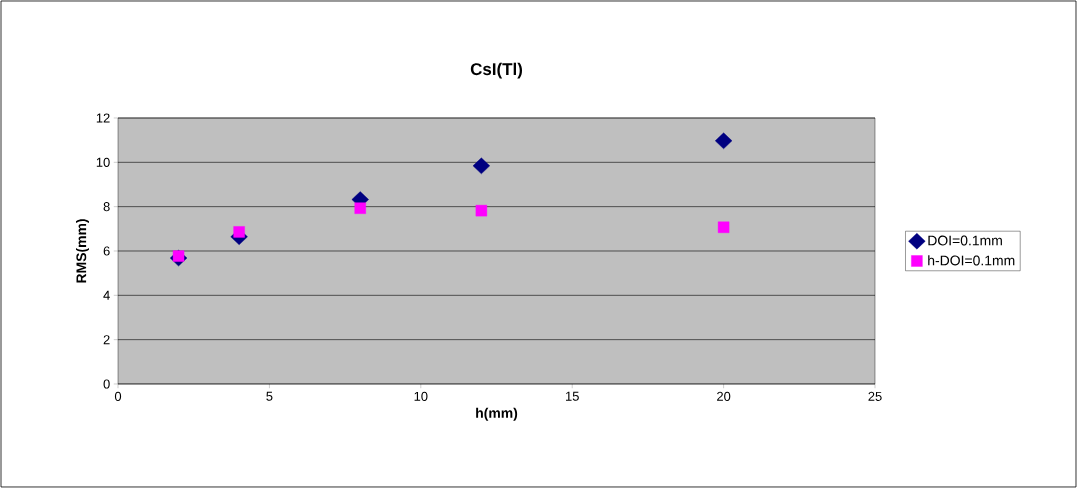 Image resolution: width=1077 pixels, height=488 pixels. Describe the element at coordinates (106, 295) in the screenshot. I see `y-tick-label: 4` at that location.